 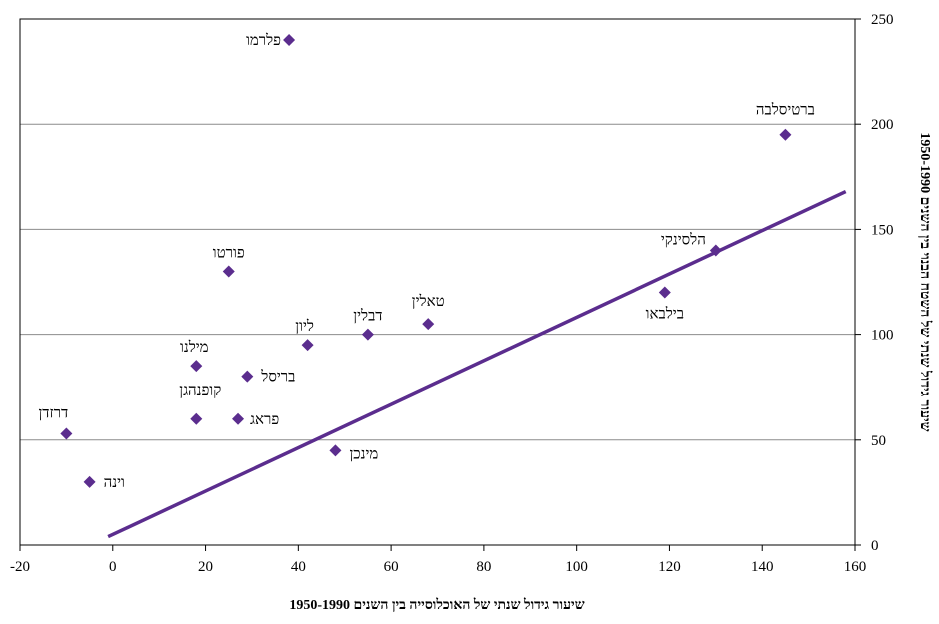 What do you see at coordinates (113, 567) in the screenshot?
I see `x-tick-label: 0` at bounding box center [113, 567].